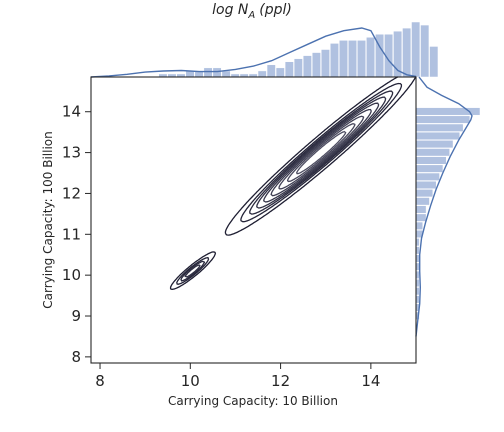 The image size is (504, 432). What do you see at coordinates (71, 153) in the screenshot?
I see `y-tick-label-5: 13` at bounding box center [71, 153].